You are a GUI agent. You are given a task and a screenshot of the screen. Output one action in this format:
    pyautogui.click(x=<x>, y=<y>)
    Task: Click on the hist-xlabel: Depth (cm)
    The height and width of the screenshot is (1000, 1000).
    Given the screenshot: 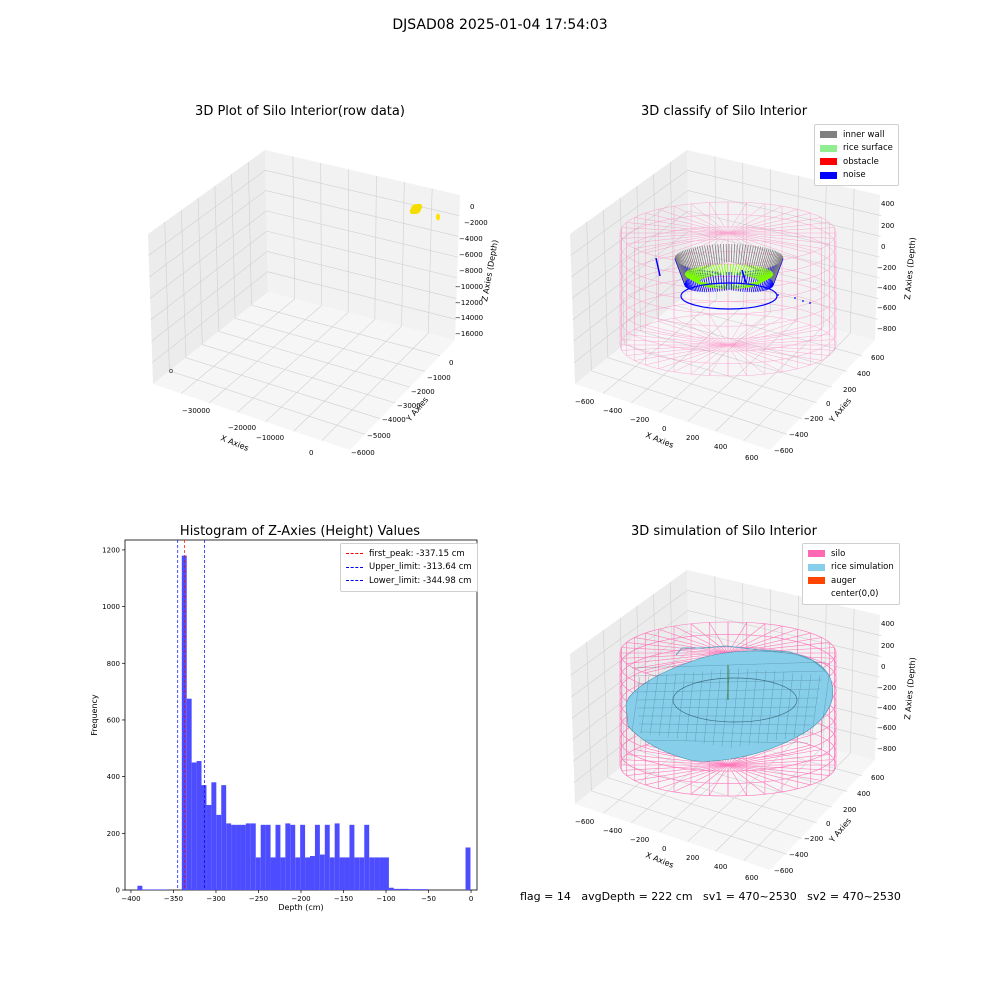 What is the action you would take?
    pyautogui.click(x=300, y=907)
    